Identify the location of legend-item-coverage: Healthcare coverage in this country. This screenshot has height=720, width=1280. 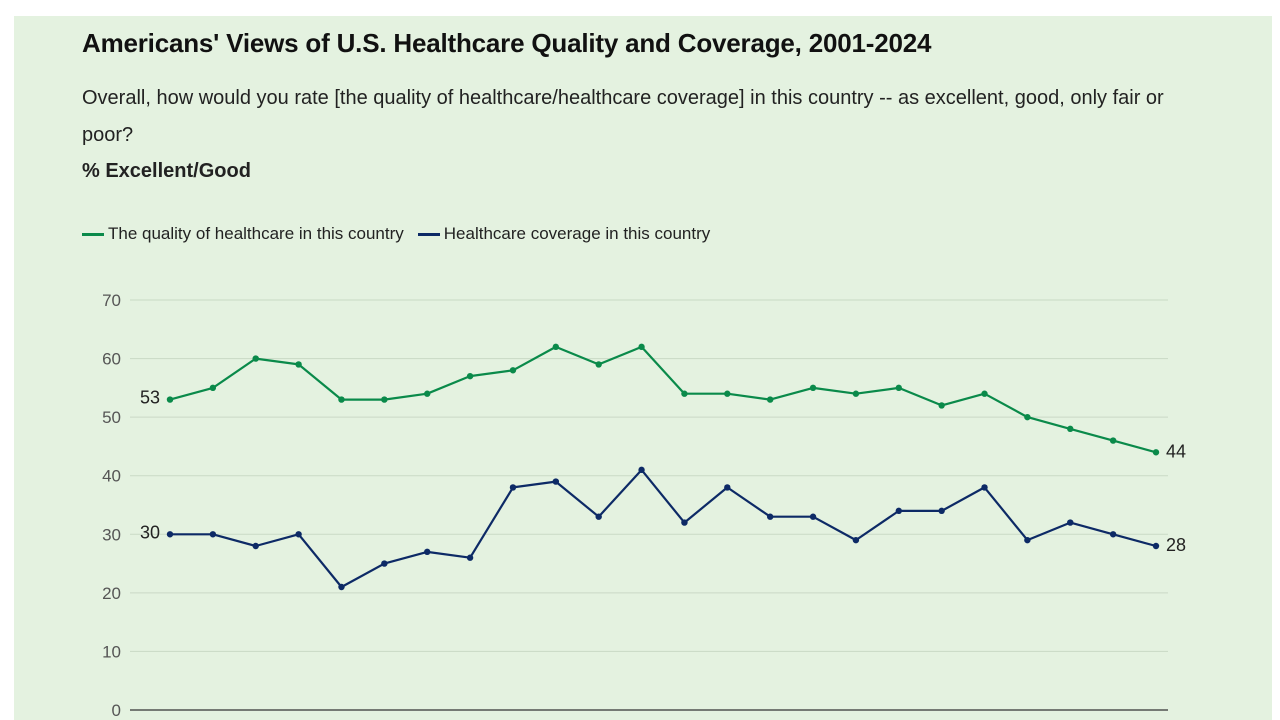
(564, 234).